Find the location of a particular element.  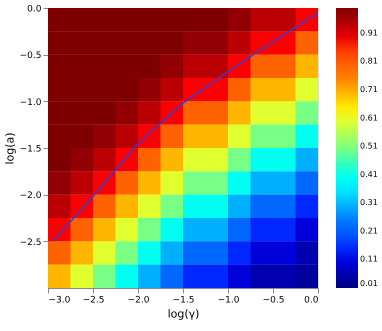

x-axis-title: log(γ) is located at coordinates (184, 314).